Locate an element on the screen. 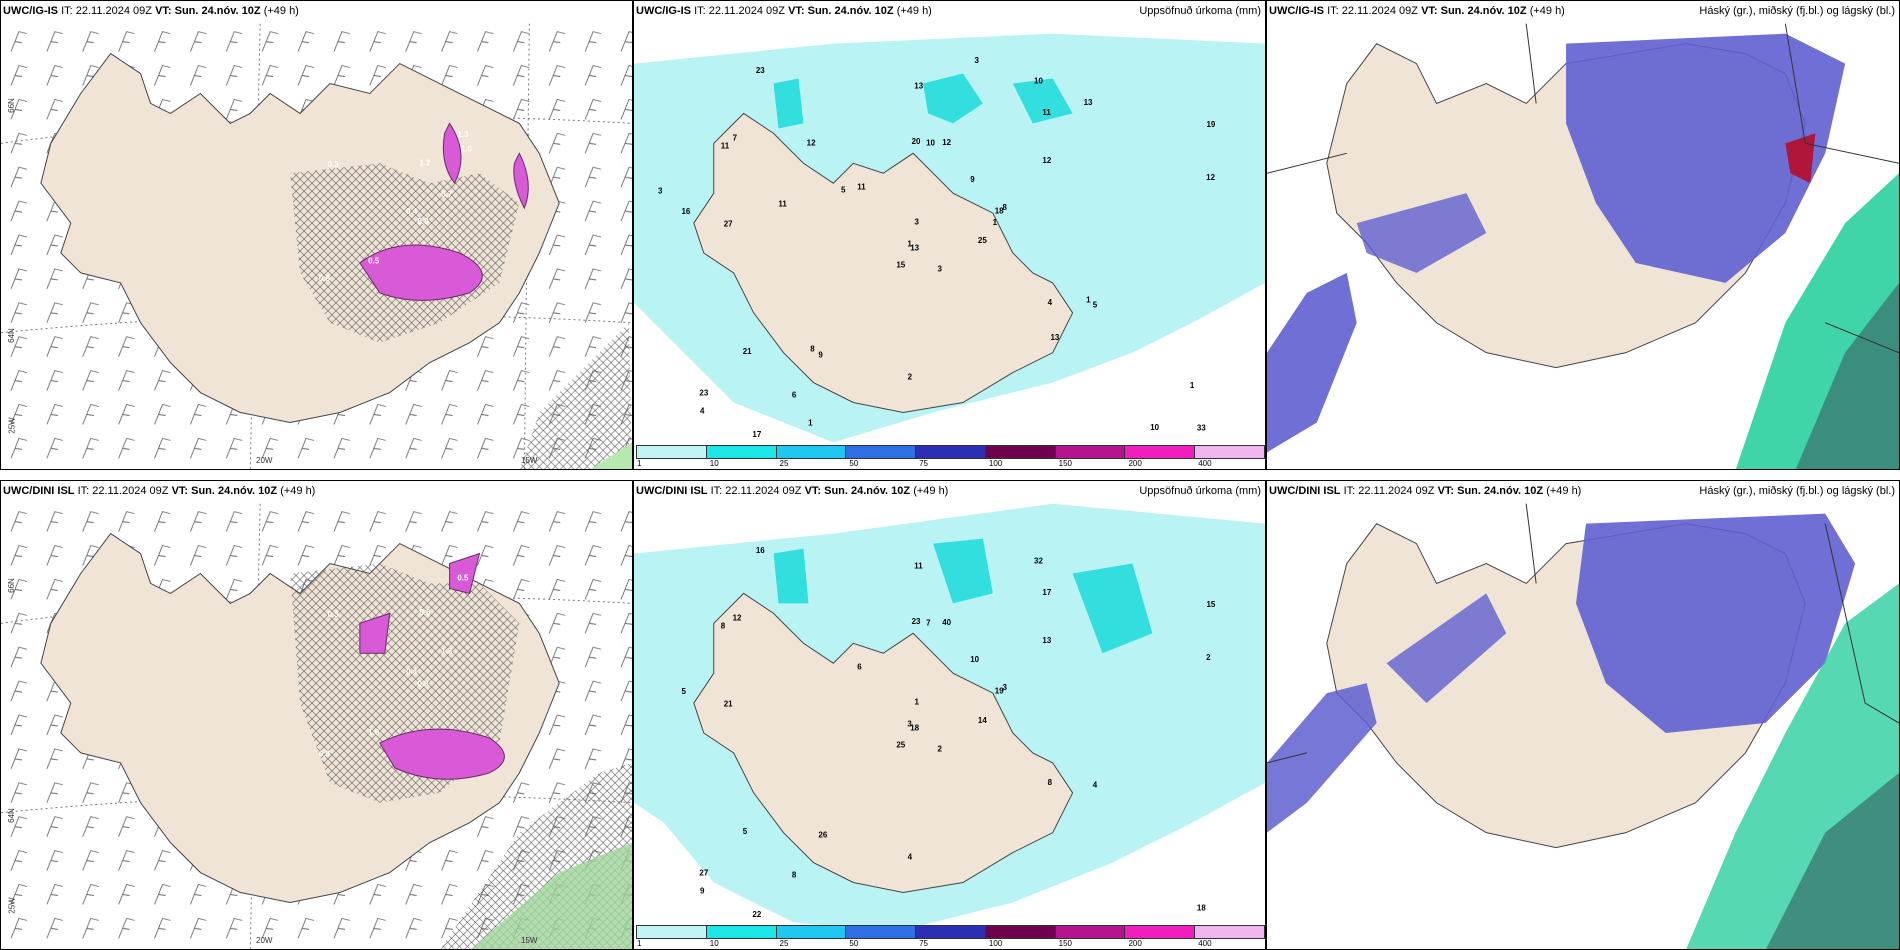 The height and width of the screenshot is (950, 1900). value-label: 14 is located at coordinates (982, 720).